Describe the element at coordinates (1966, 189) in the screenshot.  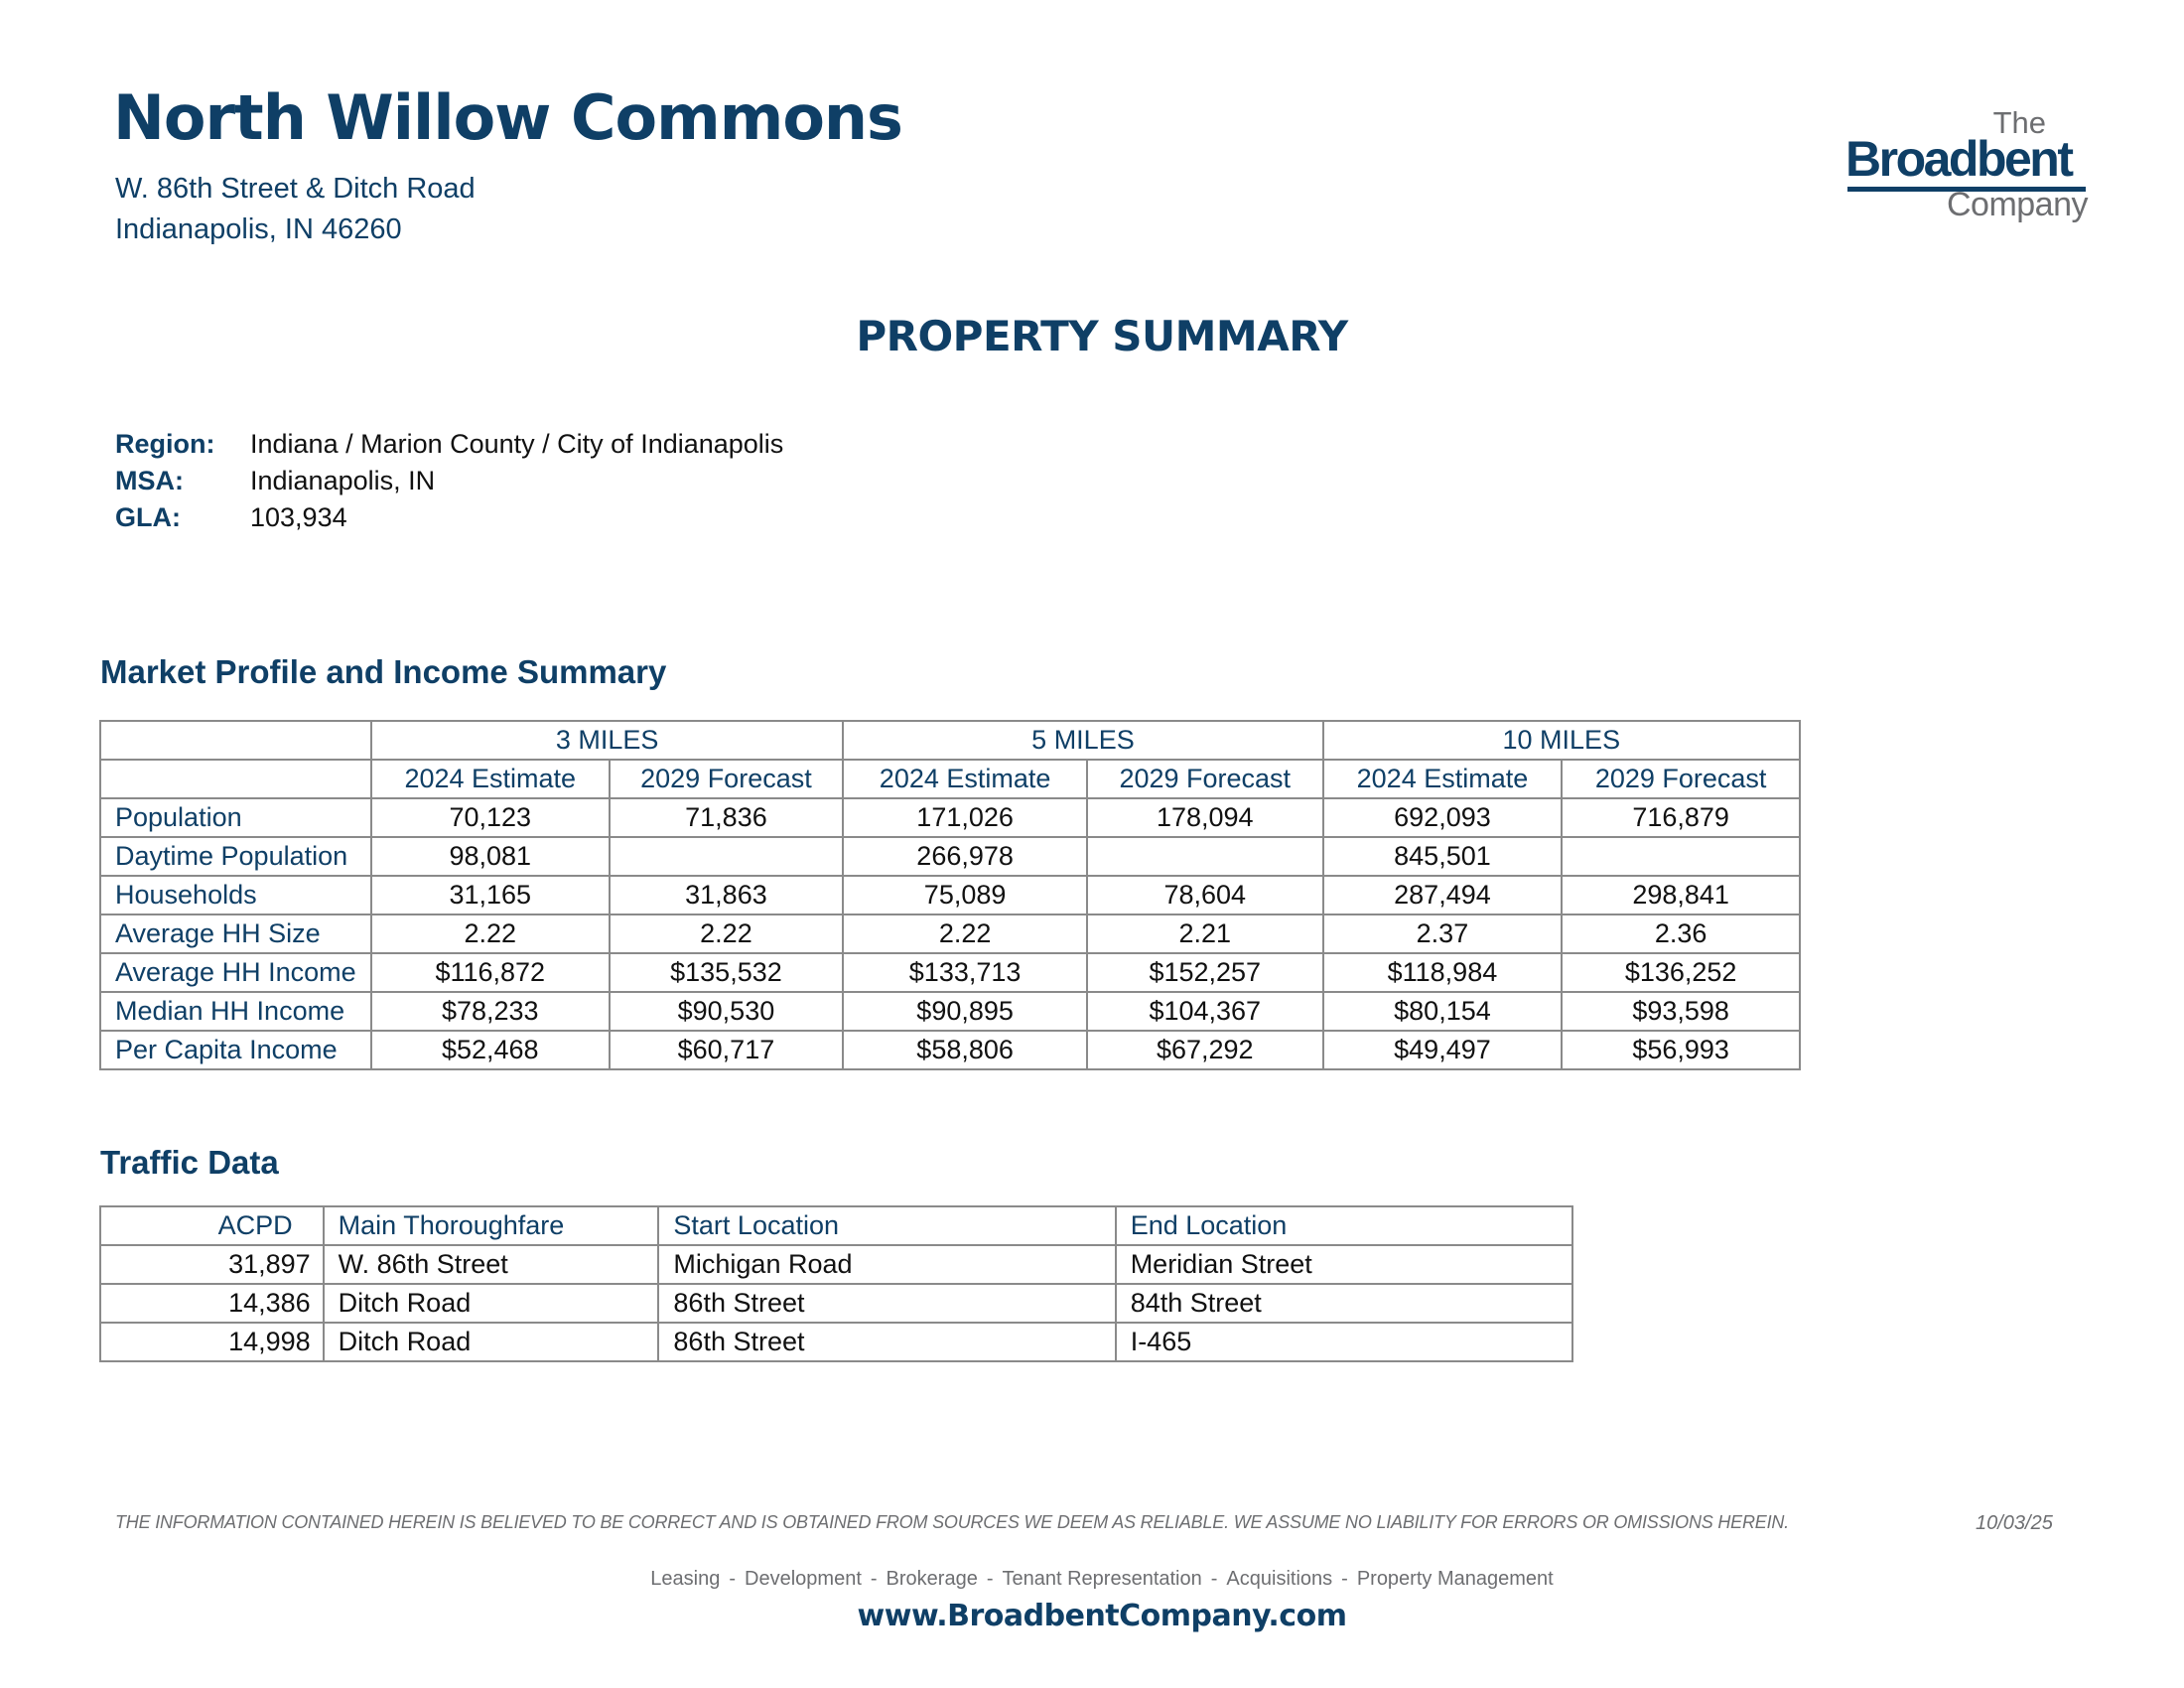
I see `logo-underline-rule` at that location.